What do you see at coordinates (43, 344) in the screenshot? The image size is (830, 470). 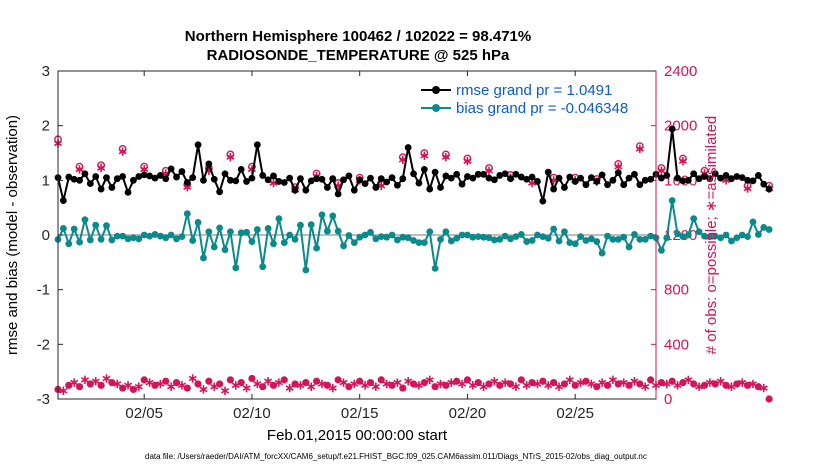 I see `left-tick-label: -2` at bounding box center [43, 344].